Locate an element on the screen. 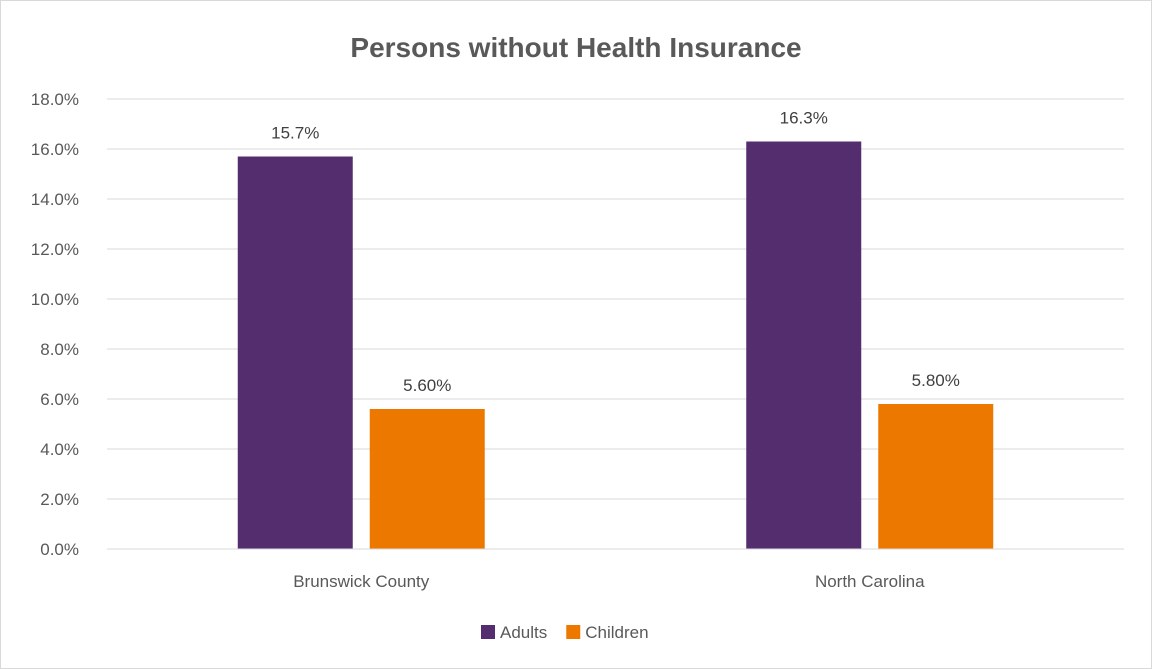  x-tick-label: North Carolina is located at coordinates (870, 581).